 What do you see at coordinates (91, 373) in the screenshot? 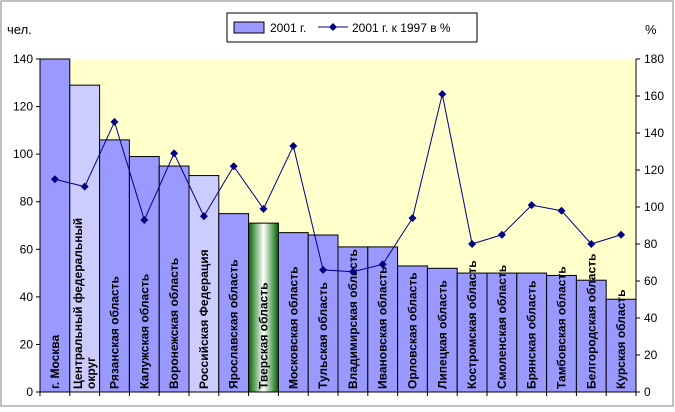
I see `category-label-2-line-2: округ` at bounding box center [91, 373].